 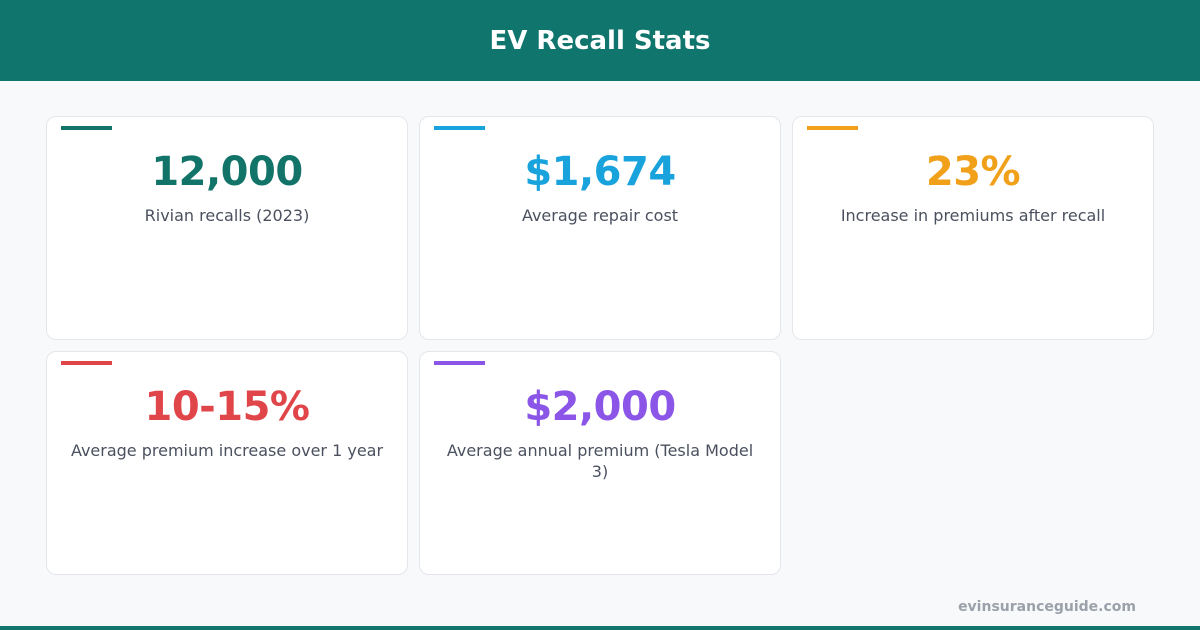 What do you see at coordinates (227, 407) in the screenshot?
I see `stat-value: 10-15%` at bounding box center [227, 407].